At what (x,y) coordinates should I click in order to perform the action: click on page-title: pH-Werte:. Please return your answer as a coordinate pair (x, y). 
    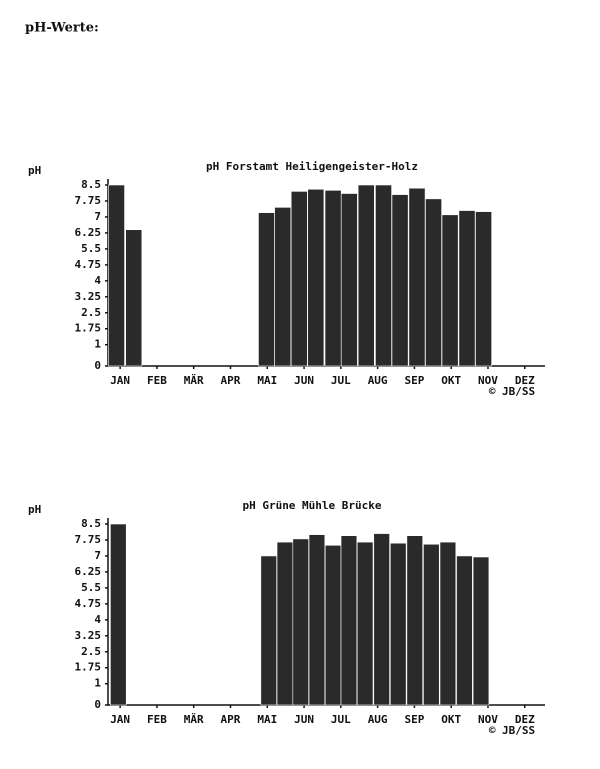
    Looking at the image, I should click on (62, 28).